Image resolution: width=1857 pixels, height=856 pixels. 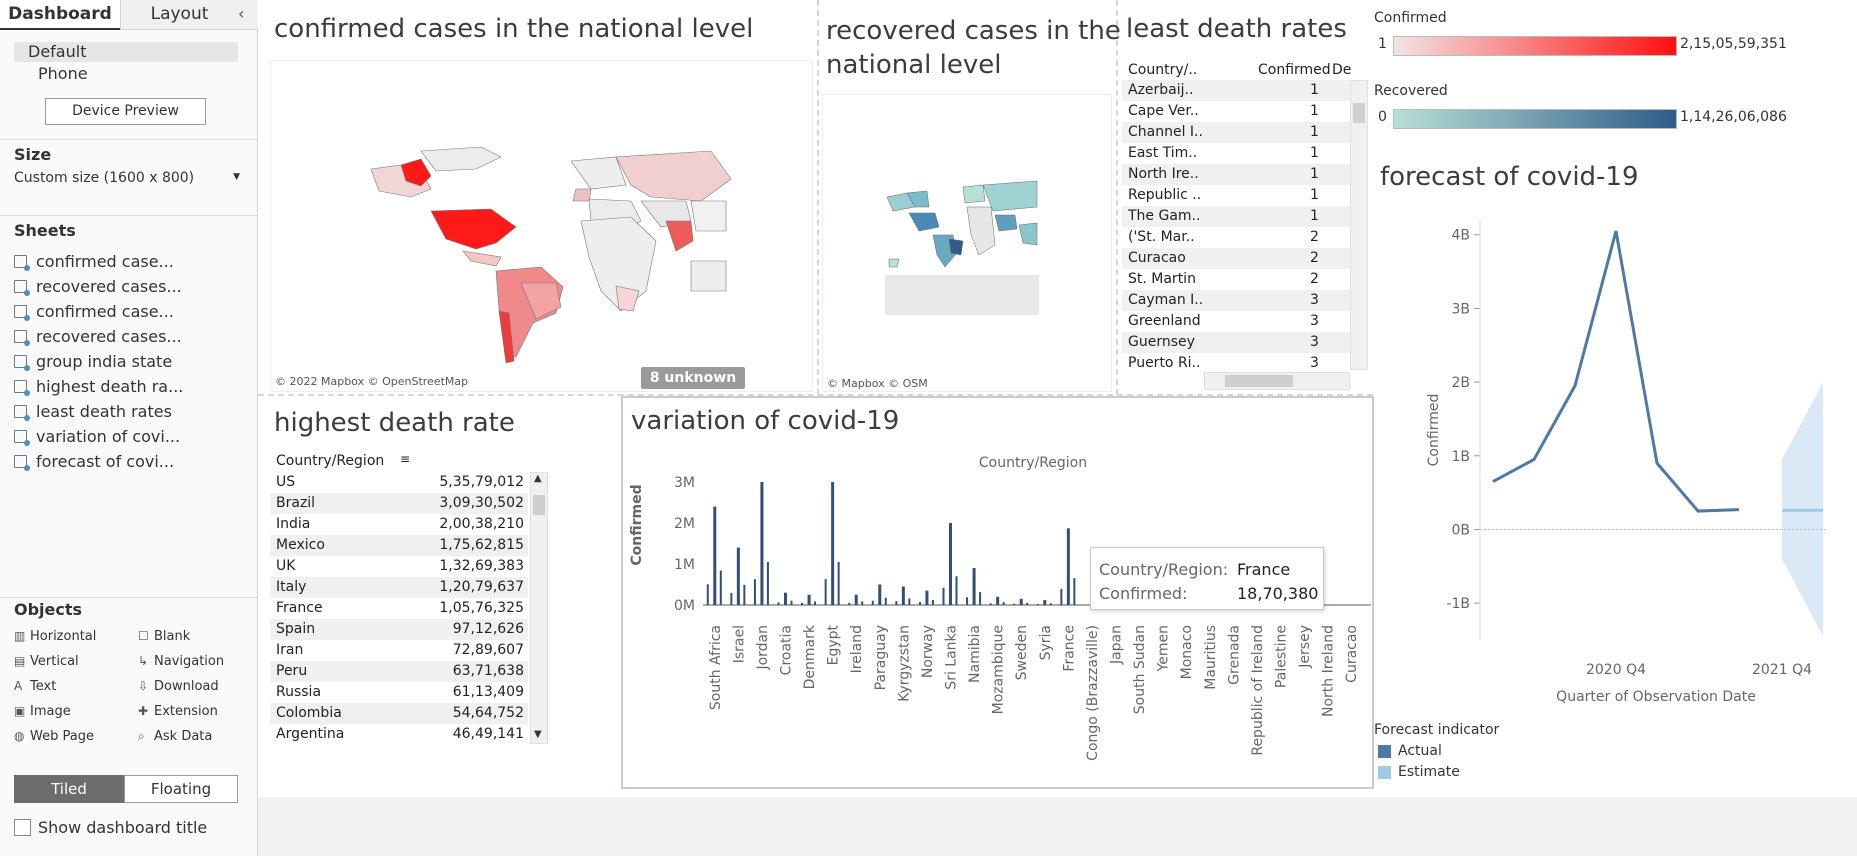 I want to click on table-row: Mexico 1,75,62,815, so click(x=399, y=545).